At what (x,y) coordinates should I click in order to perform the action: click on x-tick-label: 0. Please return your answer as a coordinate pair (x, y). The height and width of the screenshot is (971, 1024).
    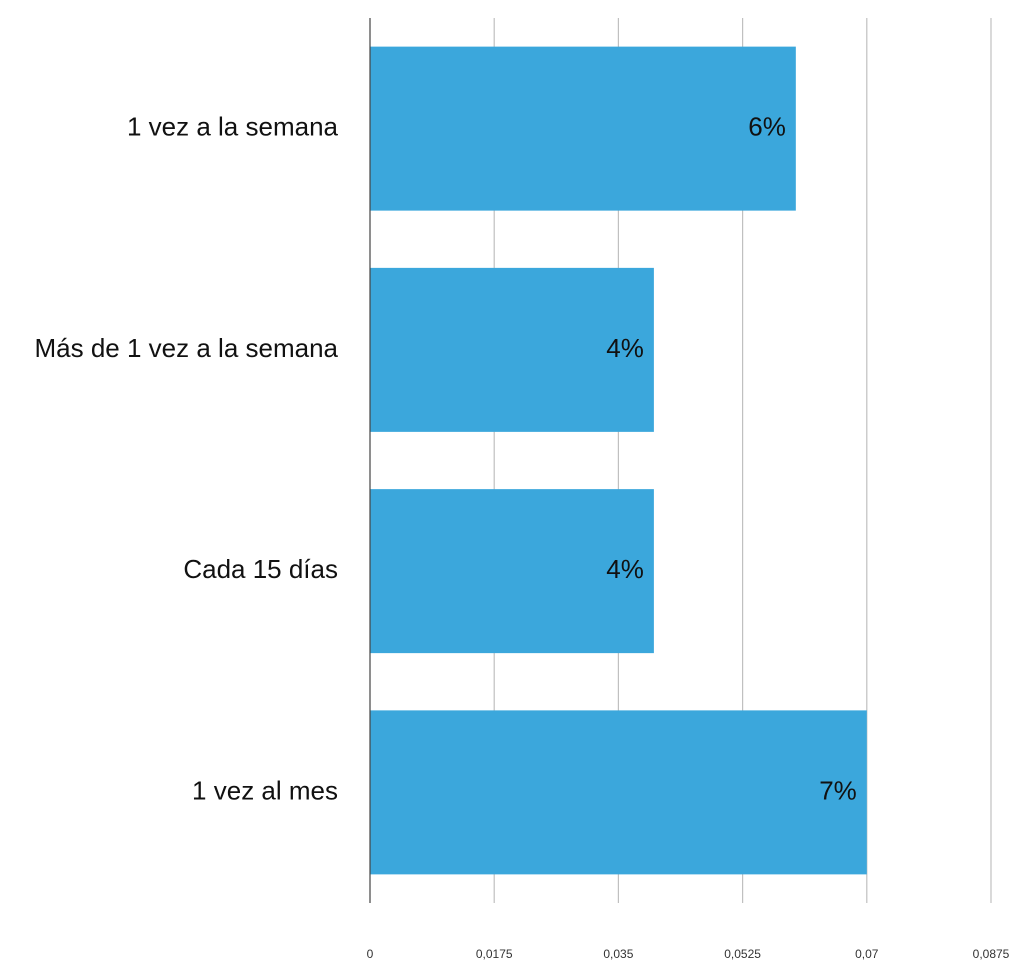
    Looking at the image, I should click on (370, 954).